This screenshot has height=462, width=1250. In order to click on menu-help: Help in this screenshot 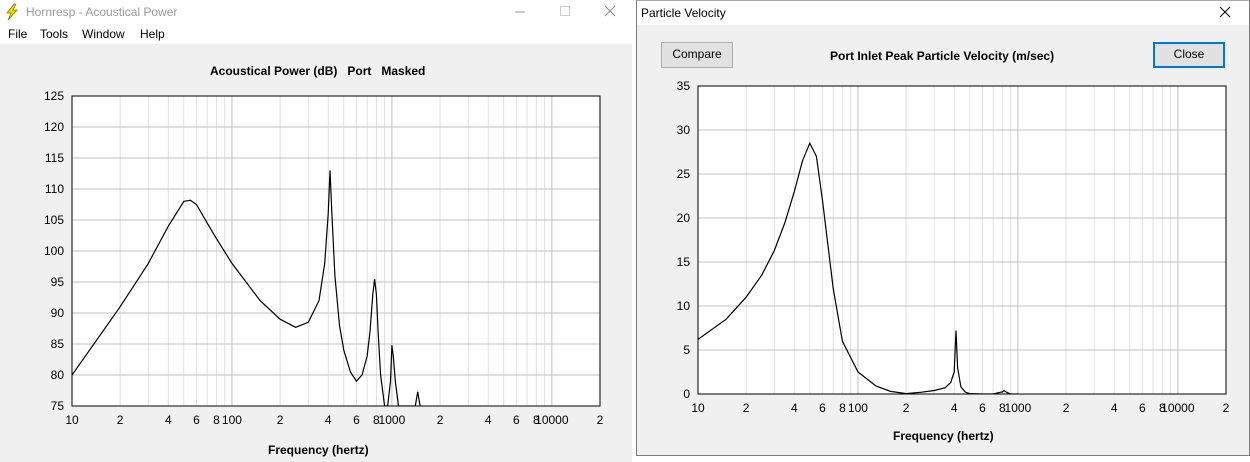, I will do `click(152, 34)`.